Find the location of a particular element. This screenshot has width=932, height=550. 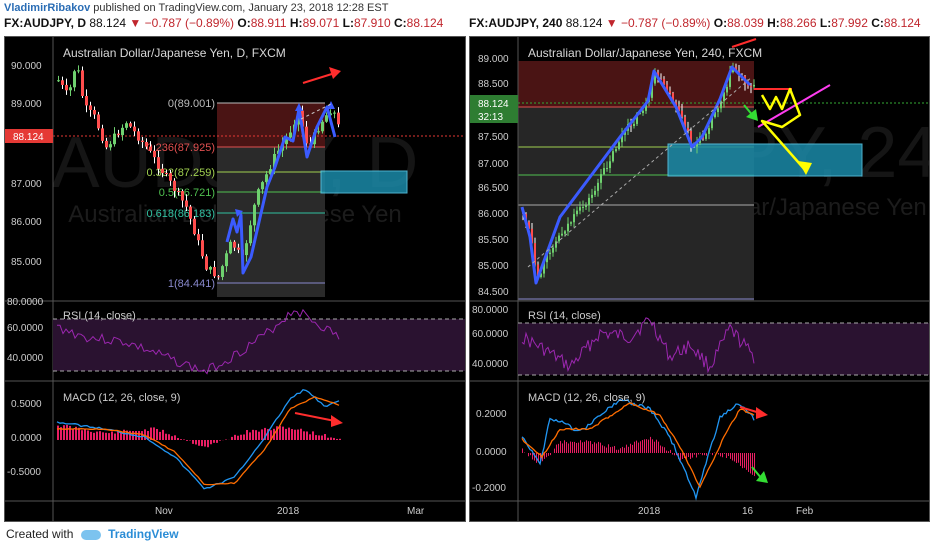

yellow-arrow-icon is located at coordinates (805, 168).